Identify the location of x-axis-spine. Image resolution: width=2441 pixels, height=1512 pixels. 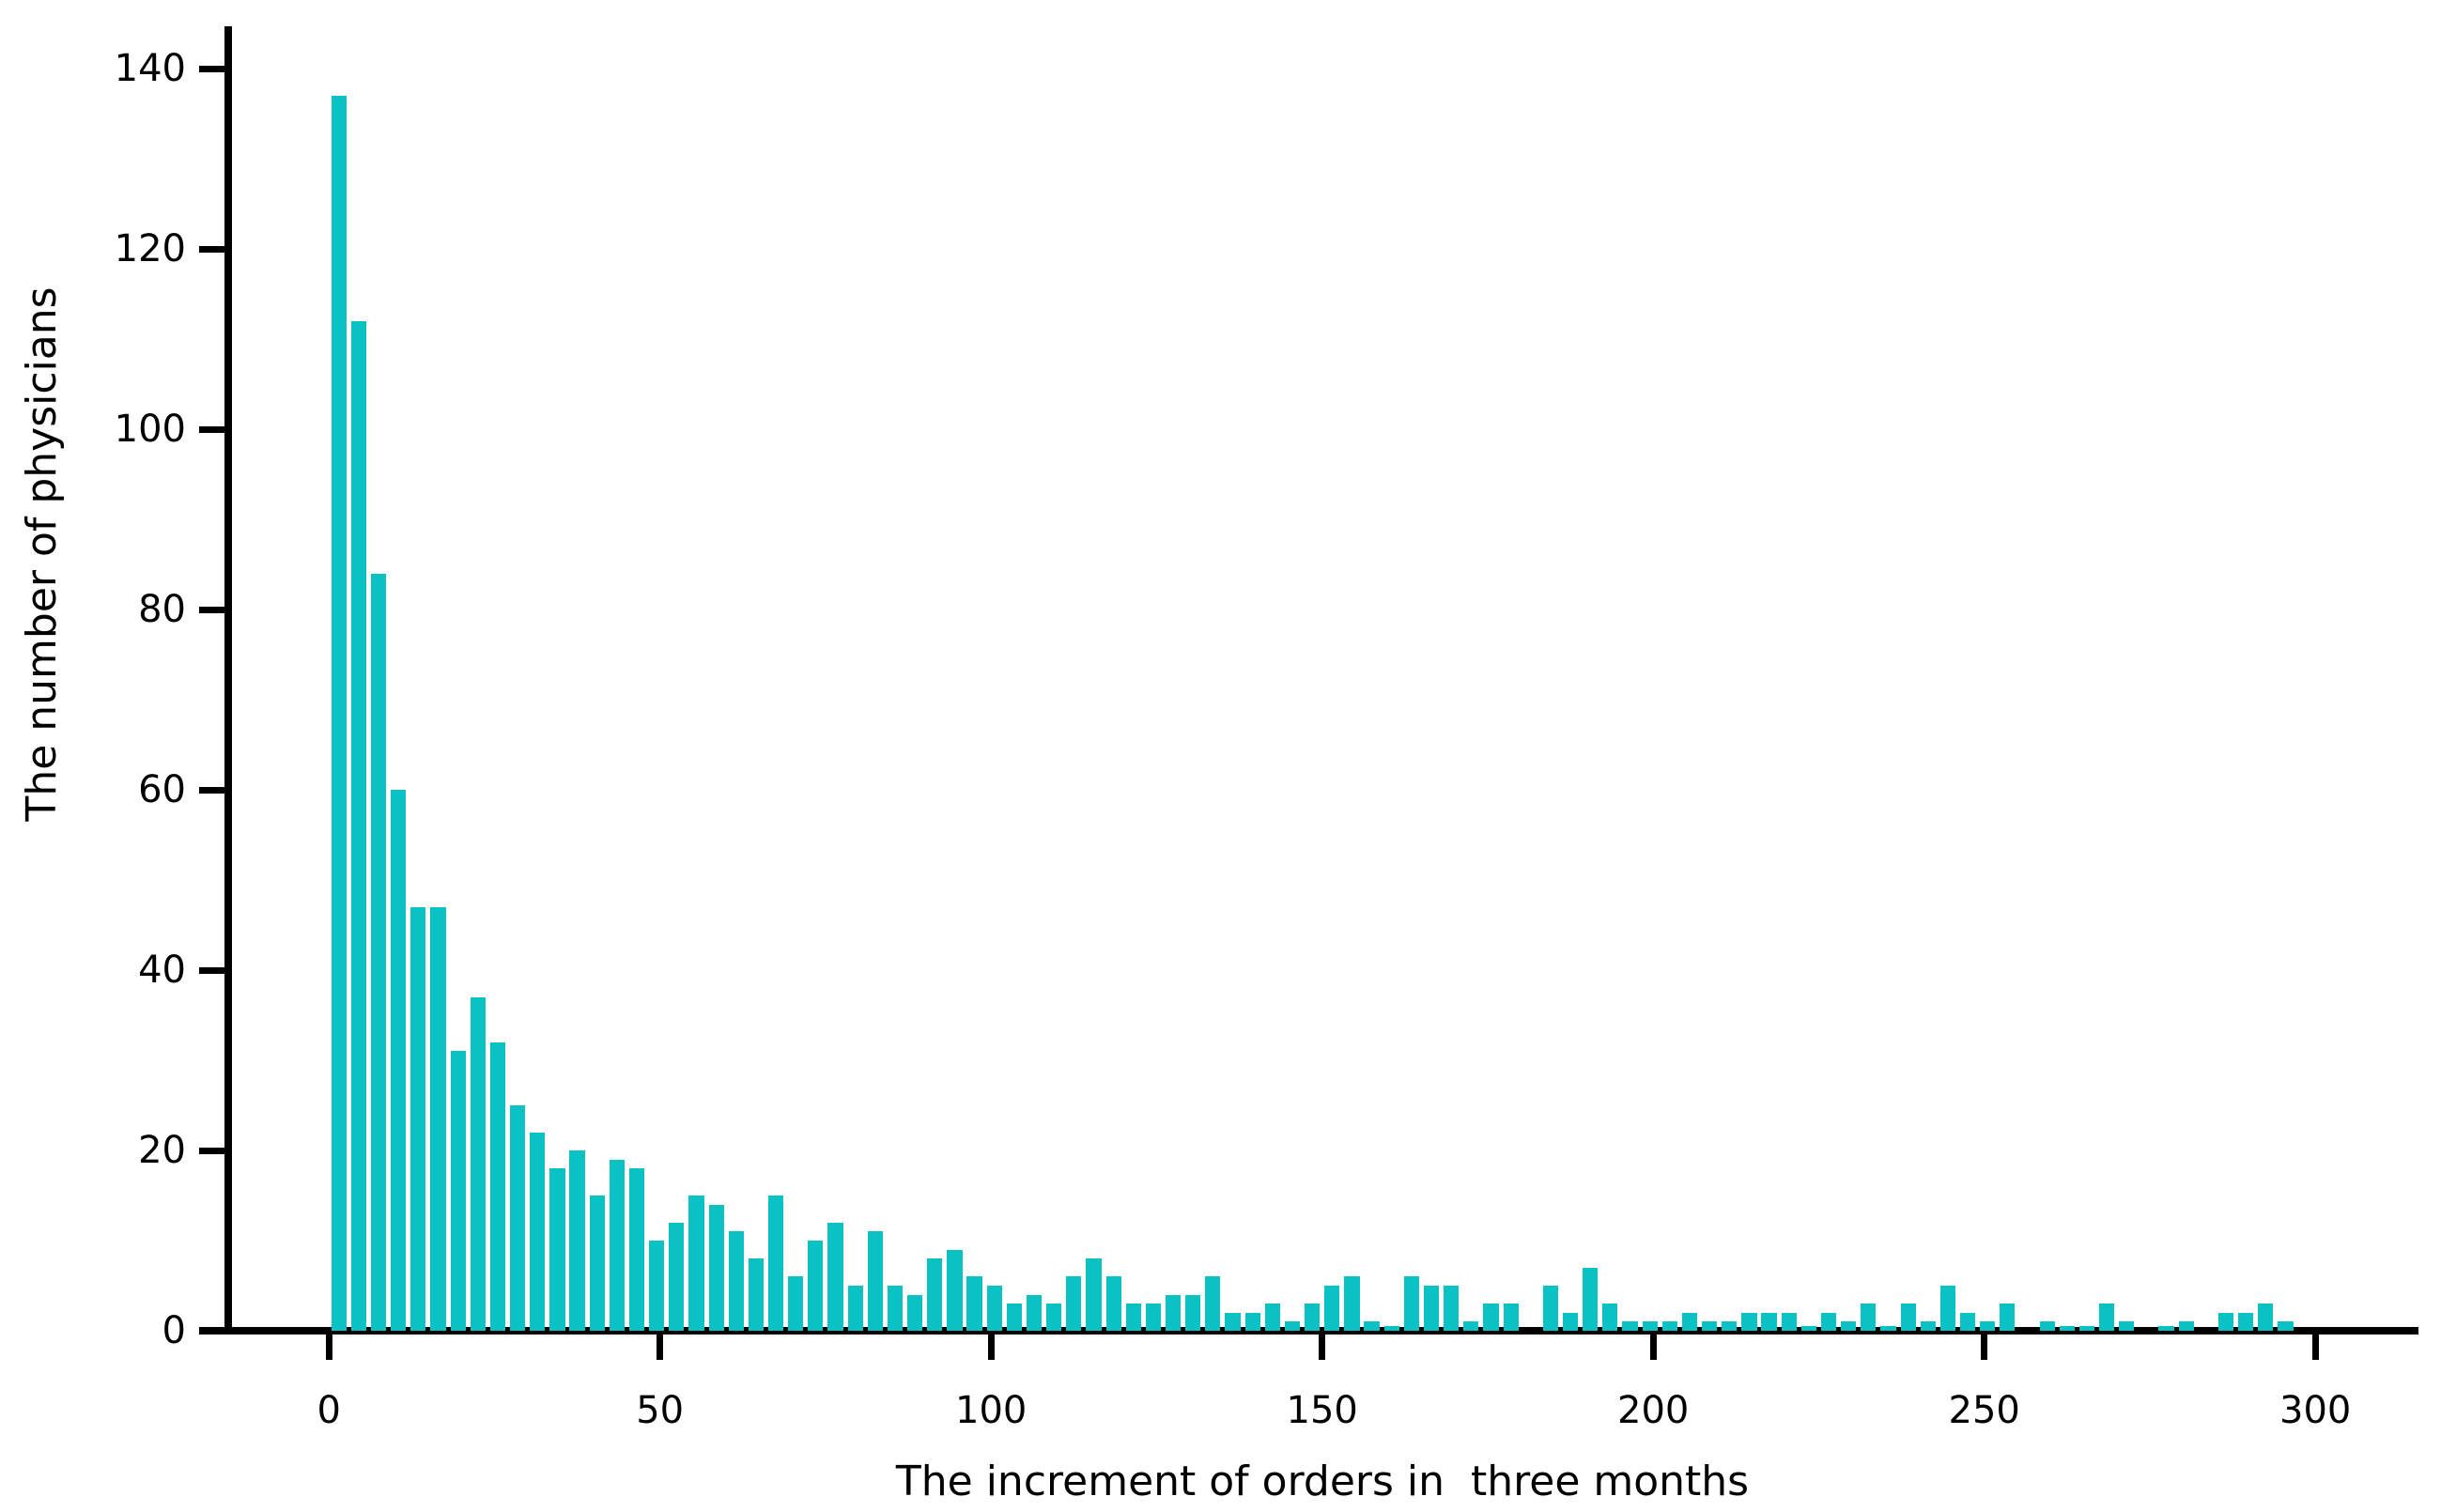
(1308, 1331).